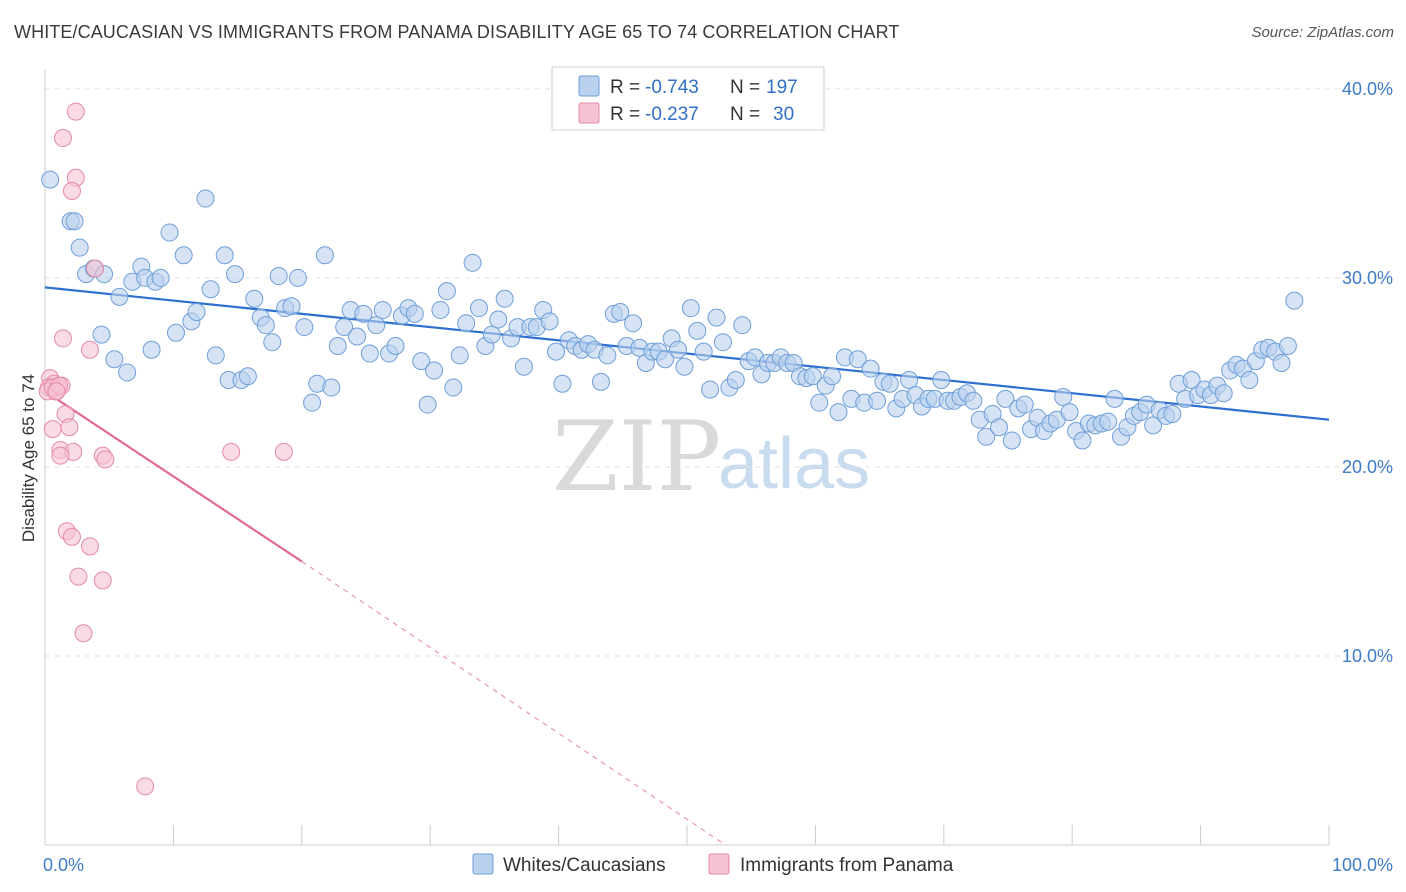 This screenshot has height=892, width=1406. Describe the element at coordinates (1367, 656) in the screenshot. I see `y-tick-label-0: 10.0%` at that location.